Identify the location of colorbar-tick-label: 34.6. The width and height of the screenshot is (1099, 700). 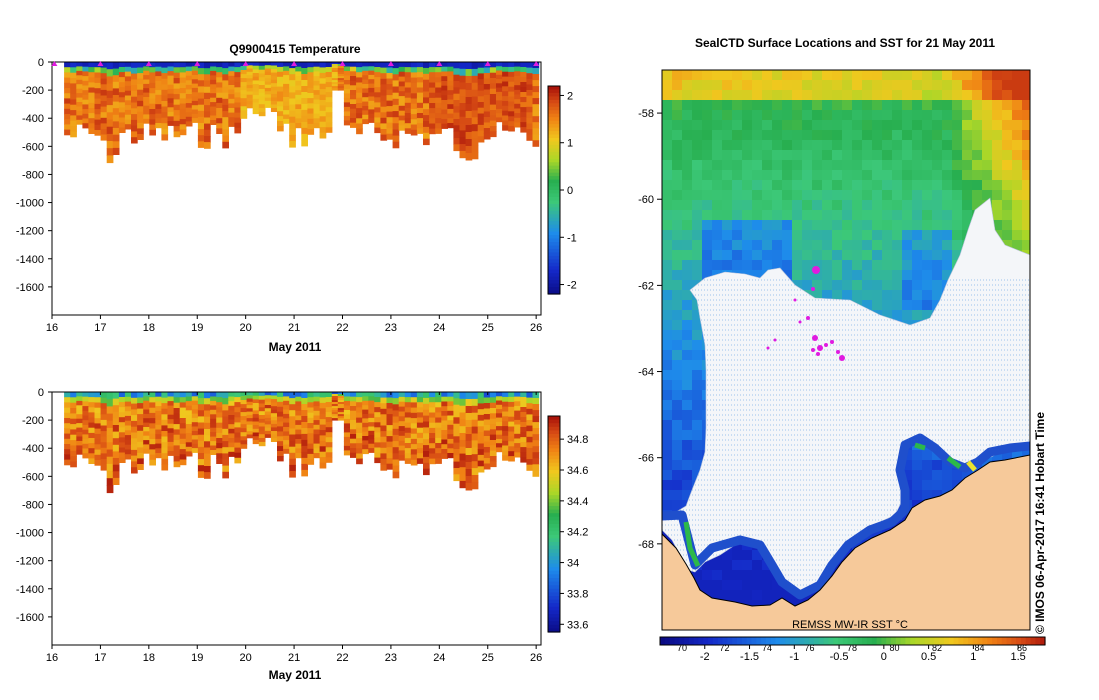
(577, 471).